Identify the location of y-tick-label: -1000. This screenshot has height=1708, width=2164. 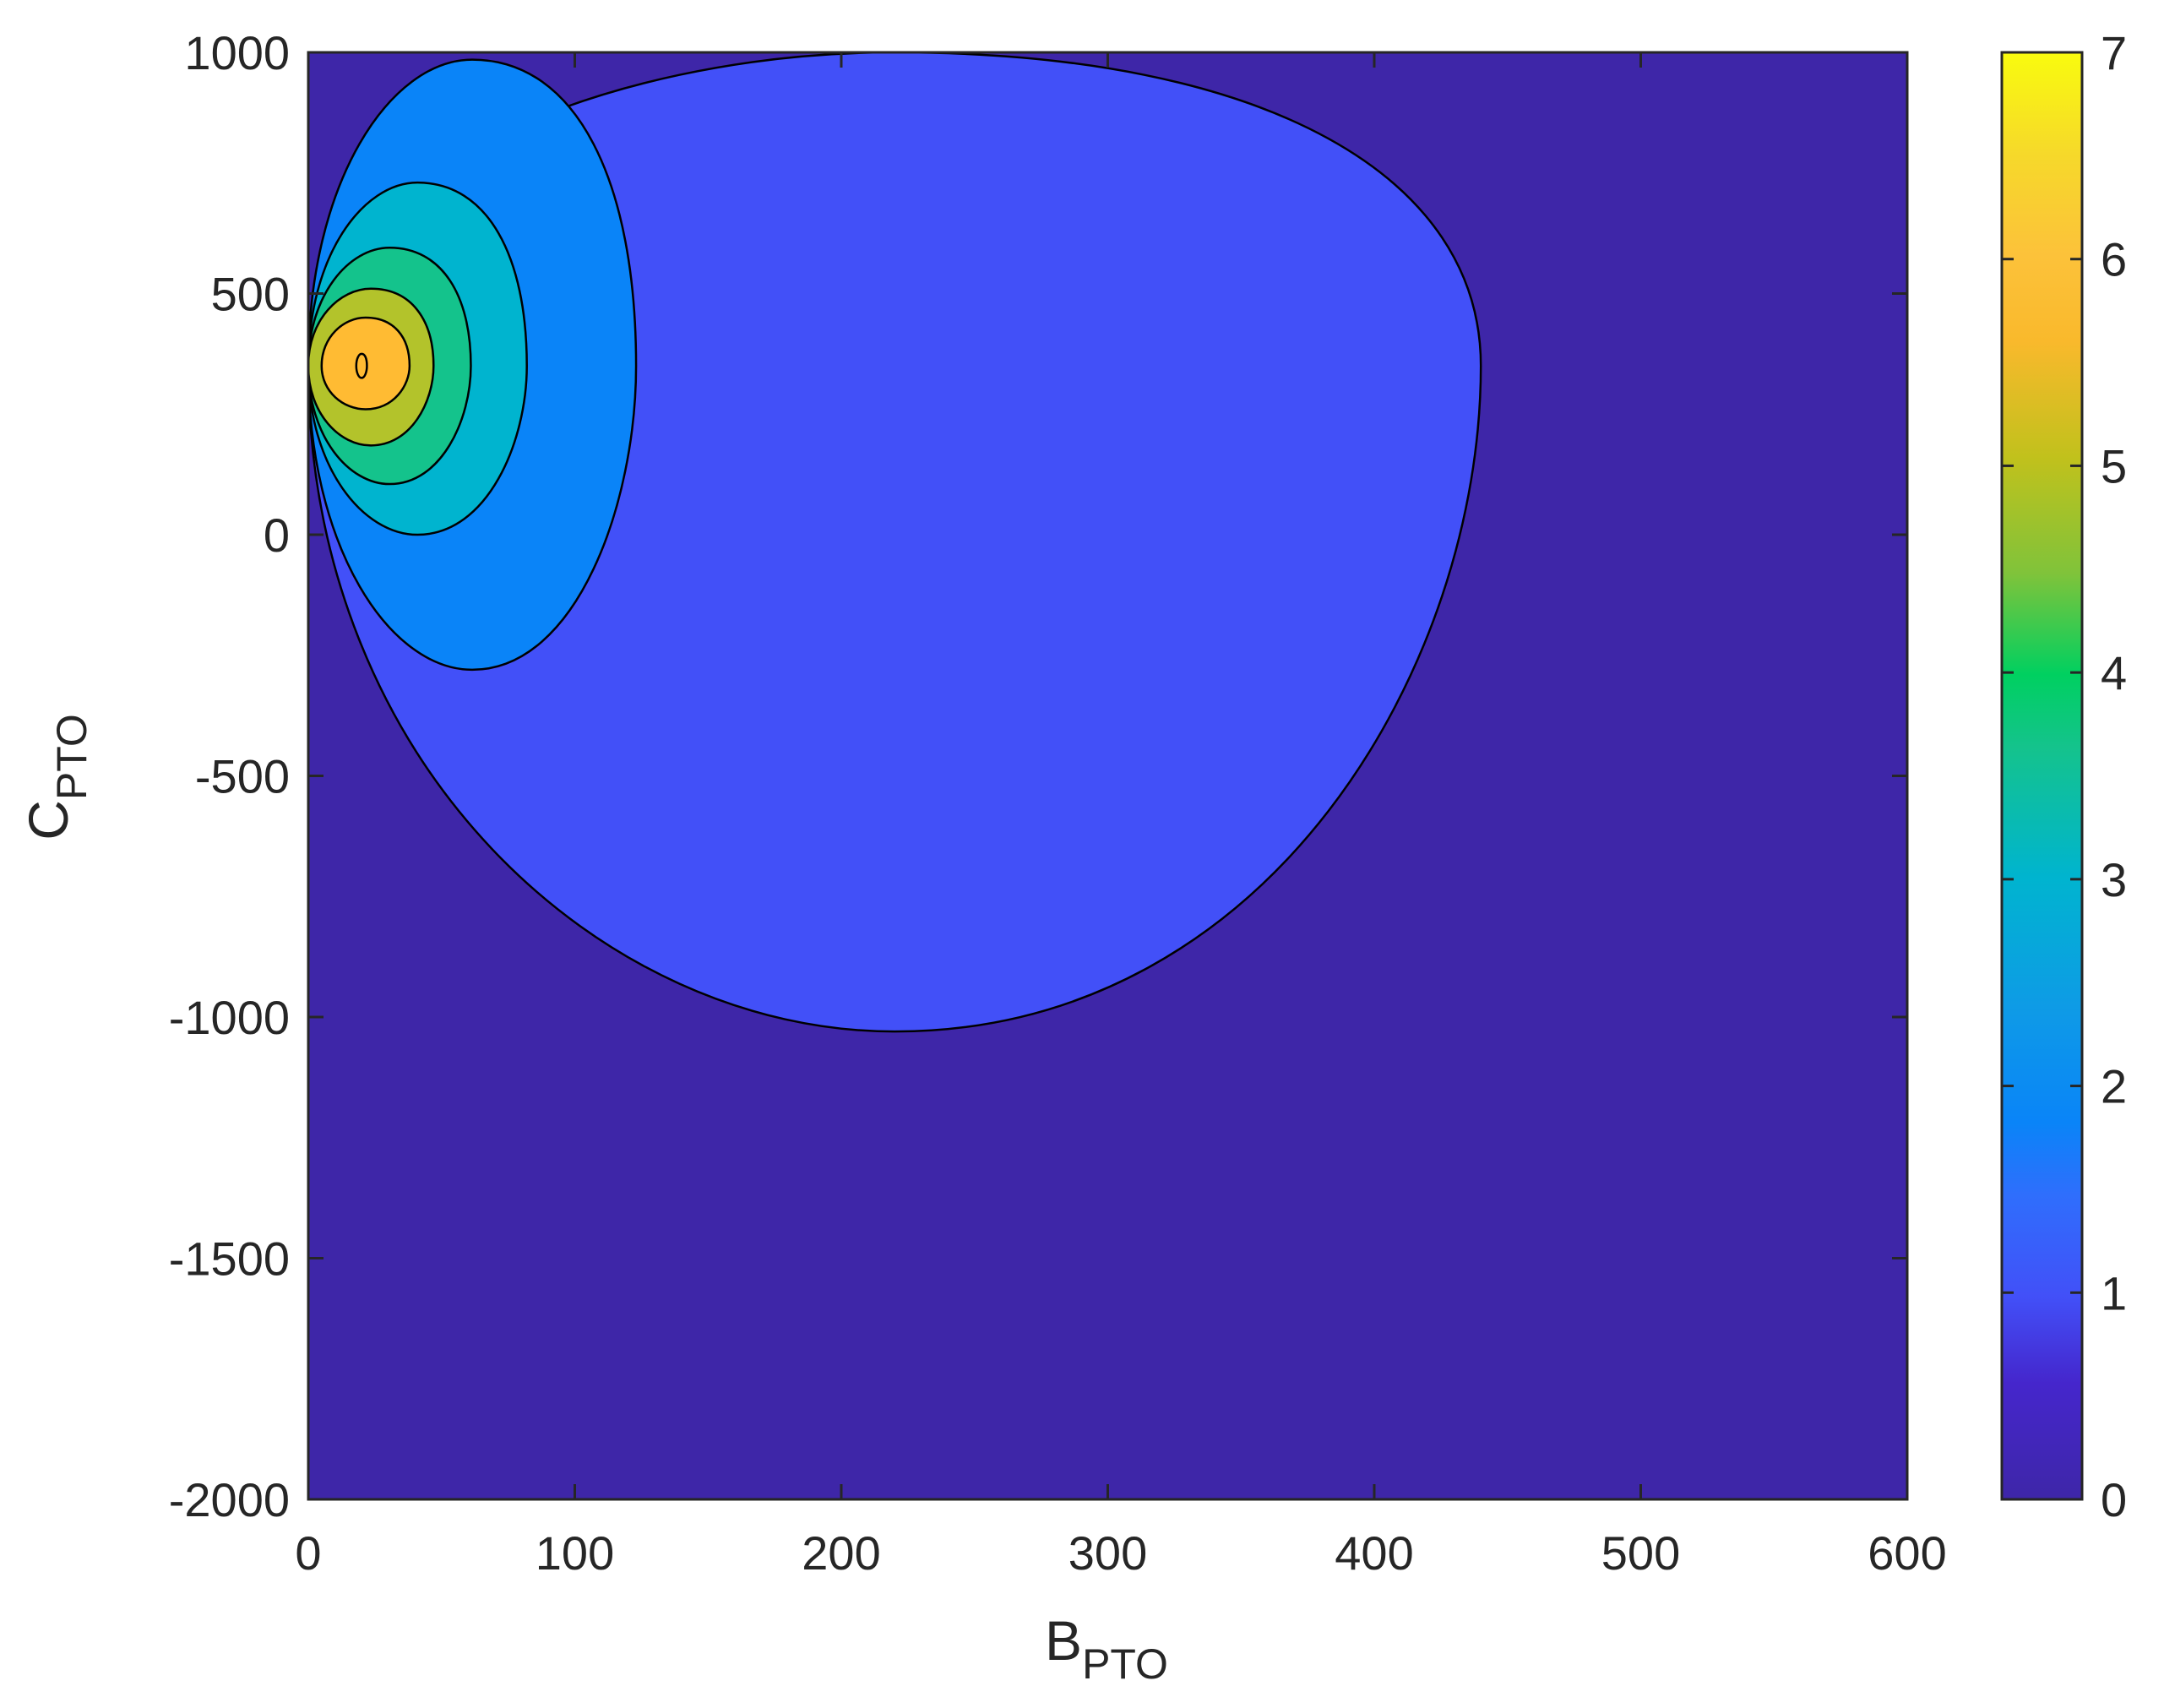
(229, 1018).